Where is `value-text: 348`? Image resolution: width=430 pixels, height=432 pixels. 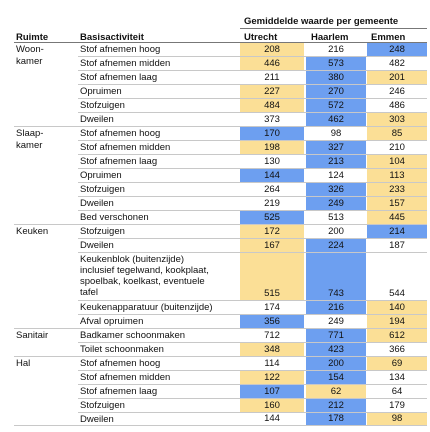 value-text: 348 is located at coordinates (272, 349).